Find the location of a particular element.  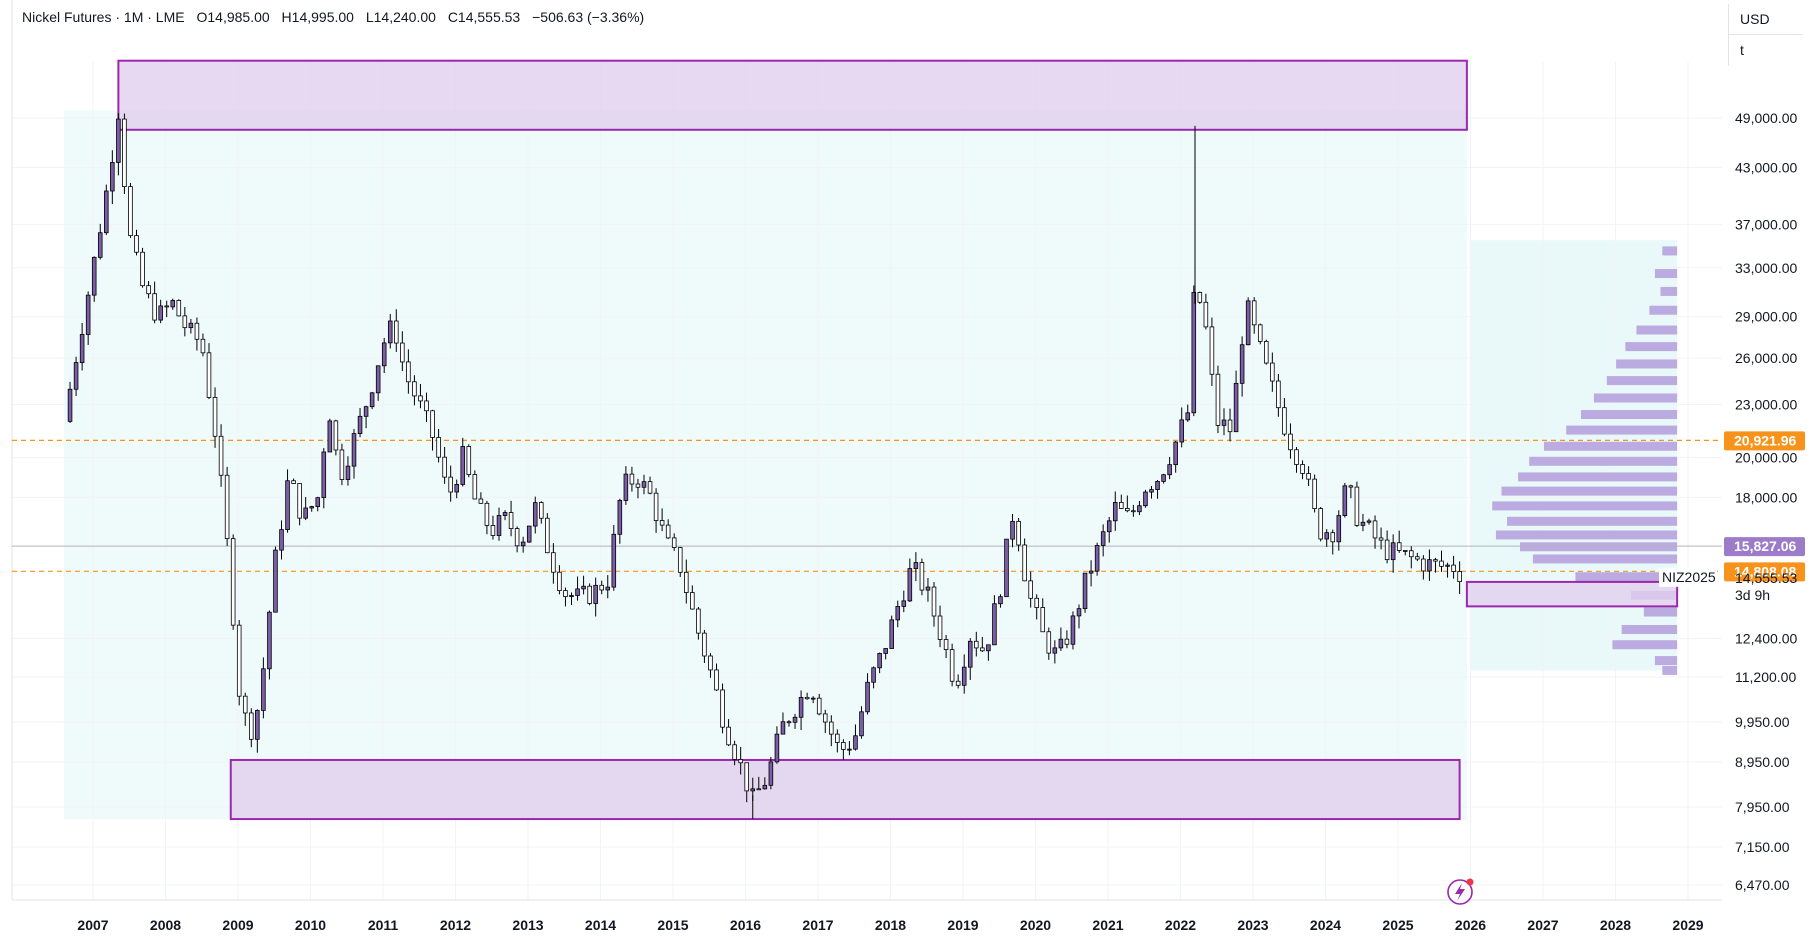

volume-profile is located at coordinates (1585, 460).